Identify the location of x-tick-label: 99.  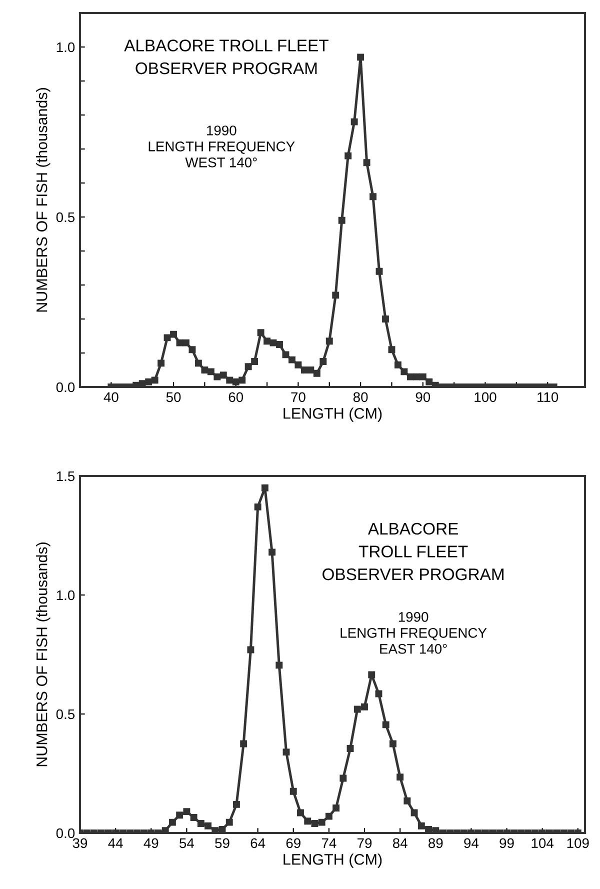
(507, 843).